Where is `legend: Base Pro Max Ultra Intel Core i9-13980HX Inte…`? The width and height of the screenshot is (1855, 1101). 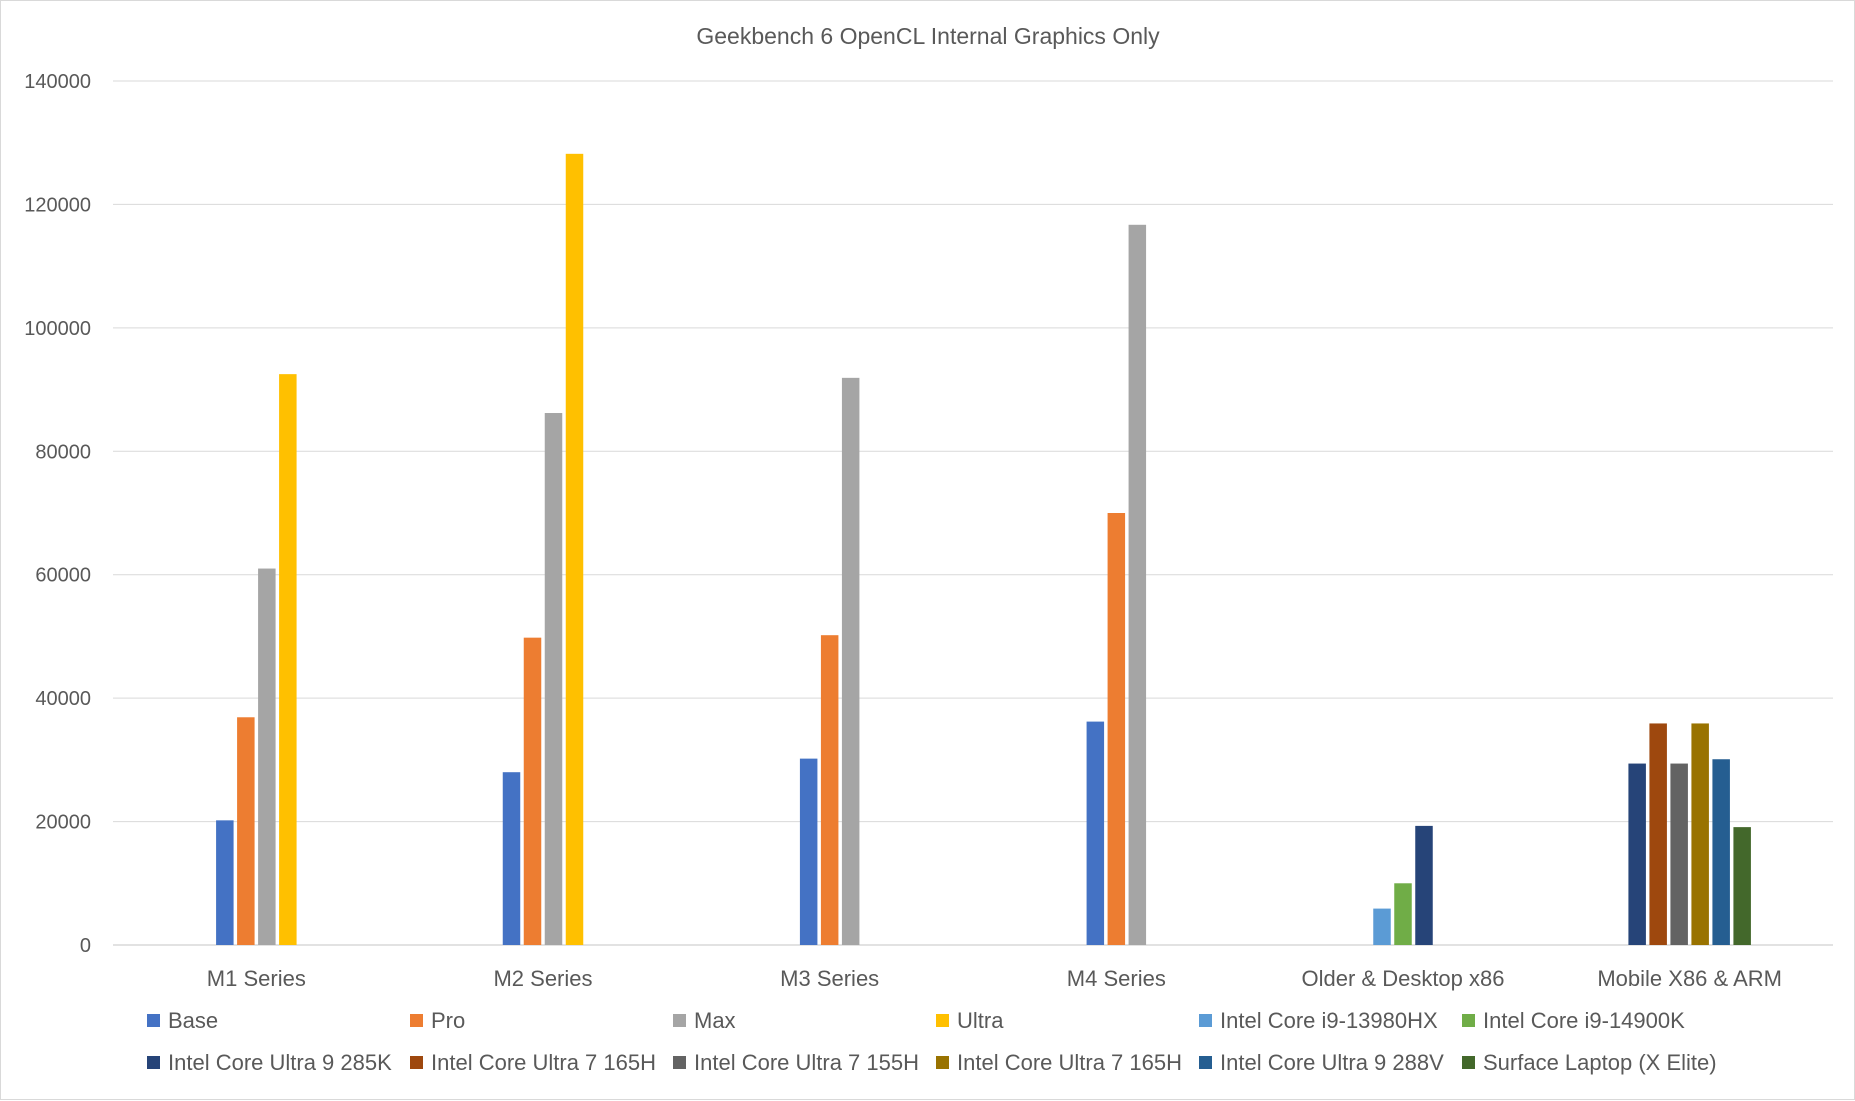 legend: Base Pro Max Ultra Intel Core i9-13980HX Inte… is located at coordinates (932, 1041).